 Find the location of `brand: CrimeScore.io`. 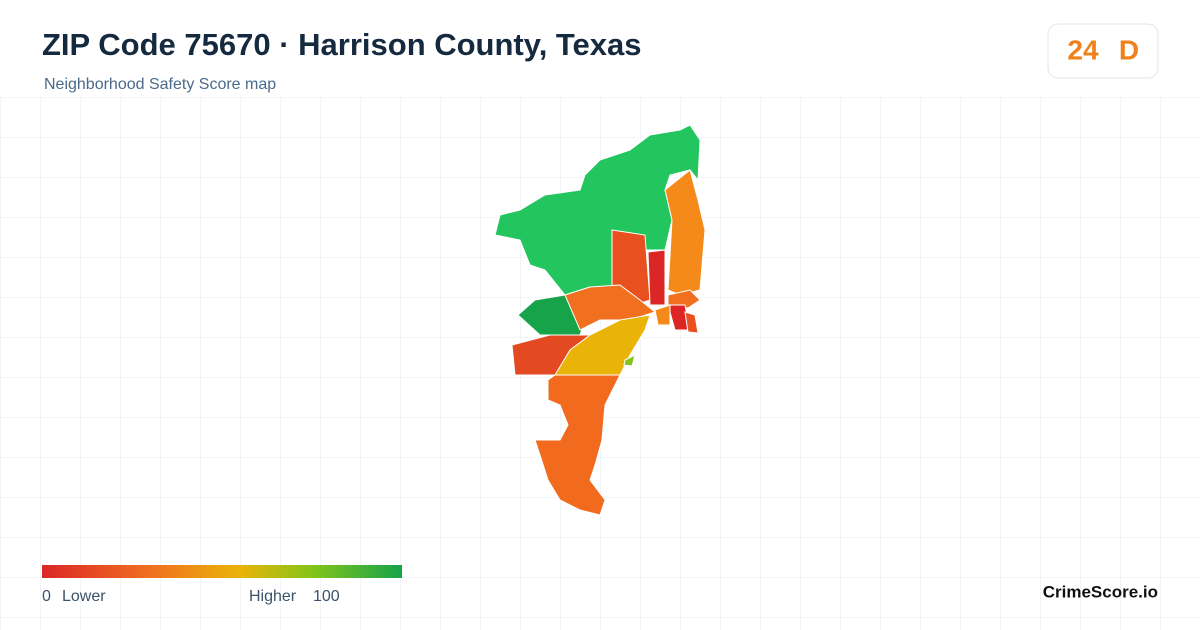

brand: CrimeScore.io is located at coordinates (1100, 591).